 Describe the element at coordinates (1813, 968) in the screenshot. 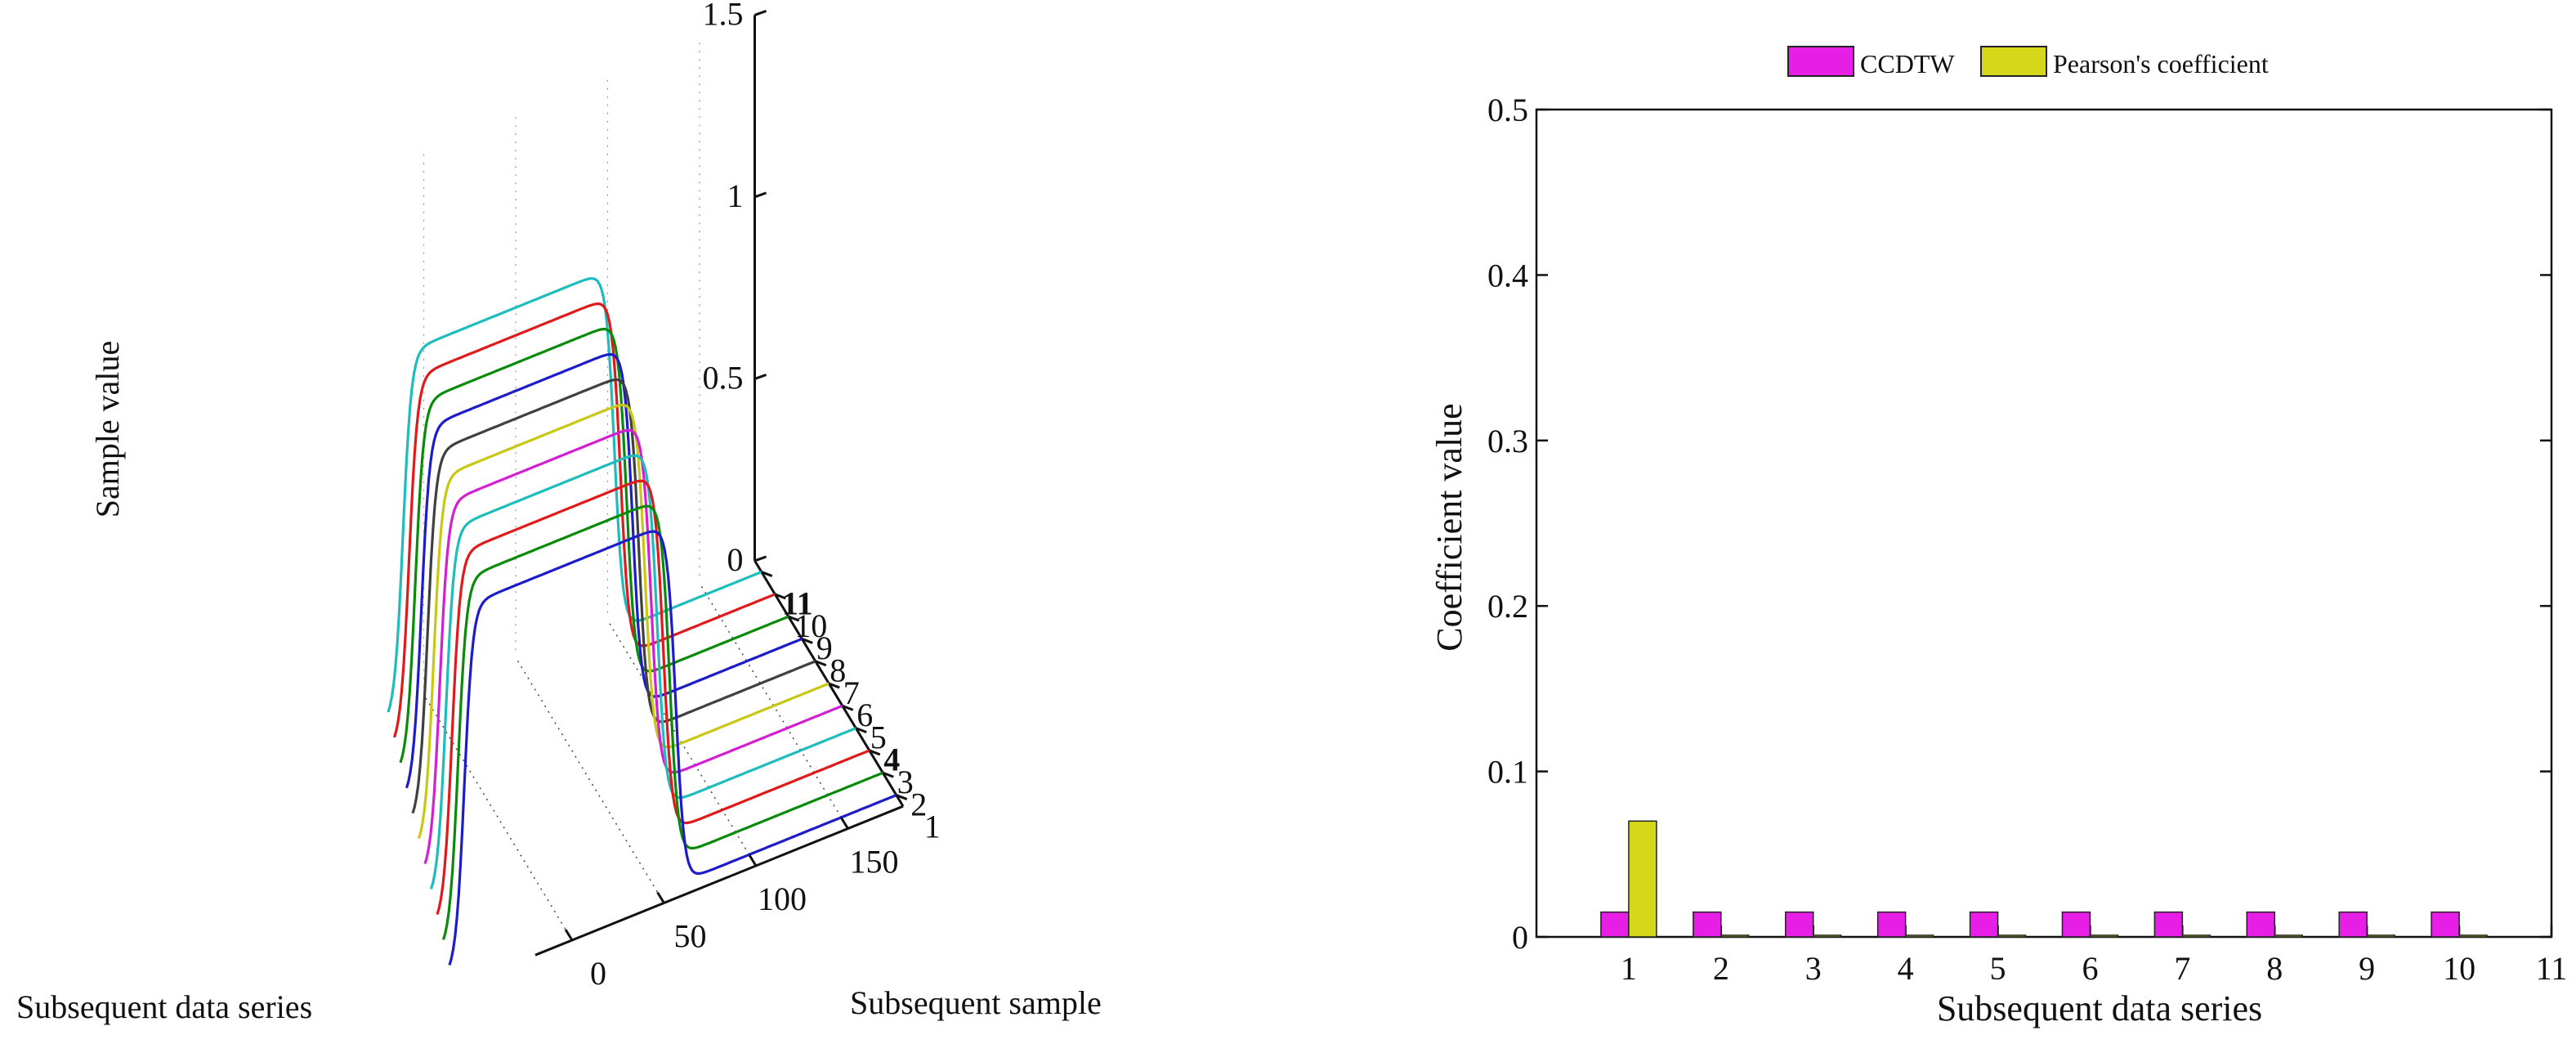

I see `x-tick-label: 3` at that location.